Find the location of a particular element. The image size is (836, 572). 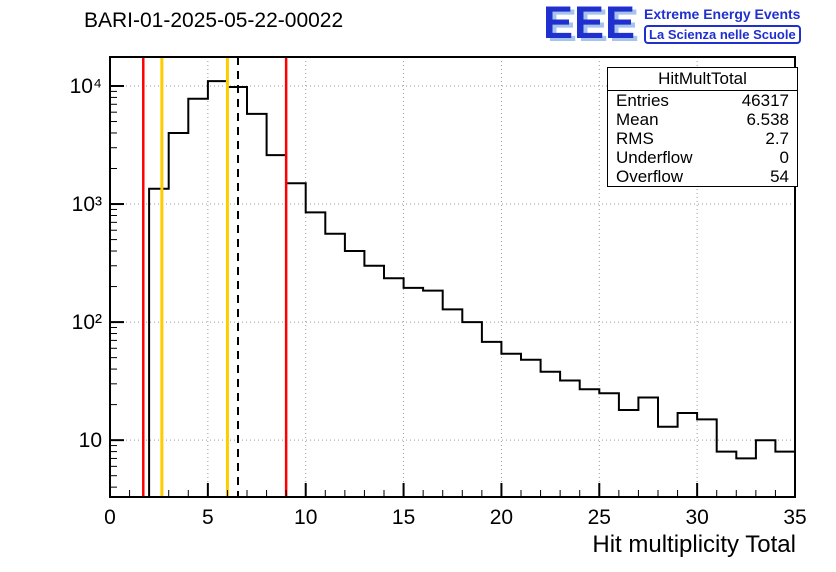

x-axis-label: Hit multiplicity Total is located at coordinates (694, 544).